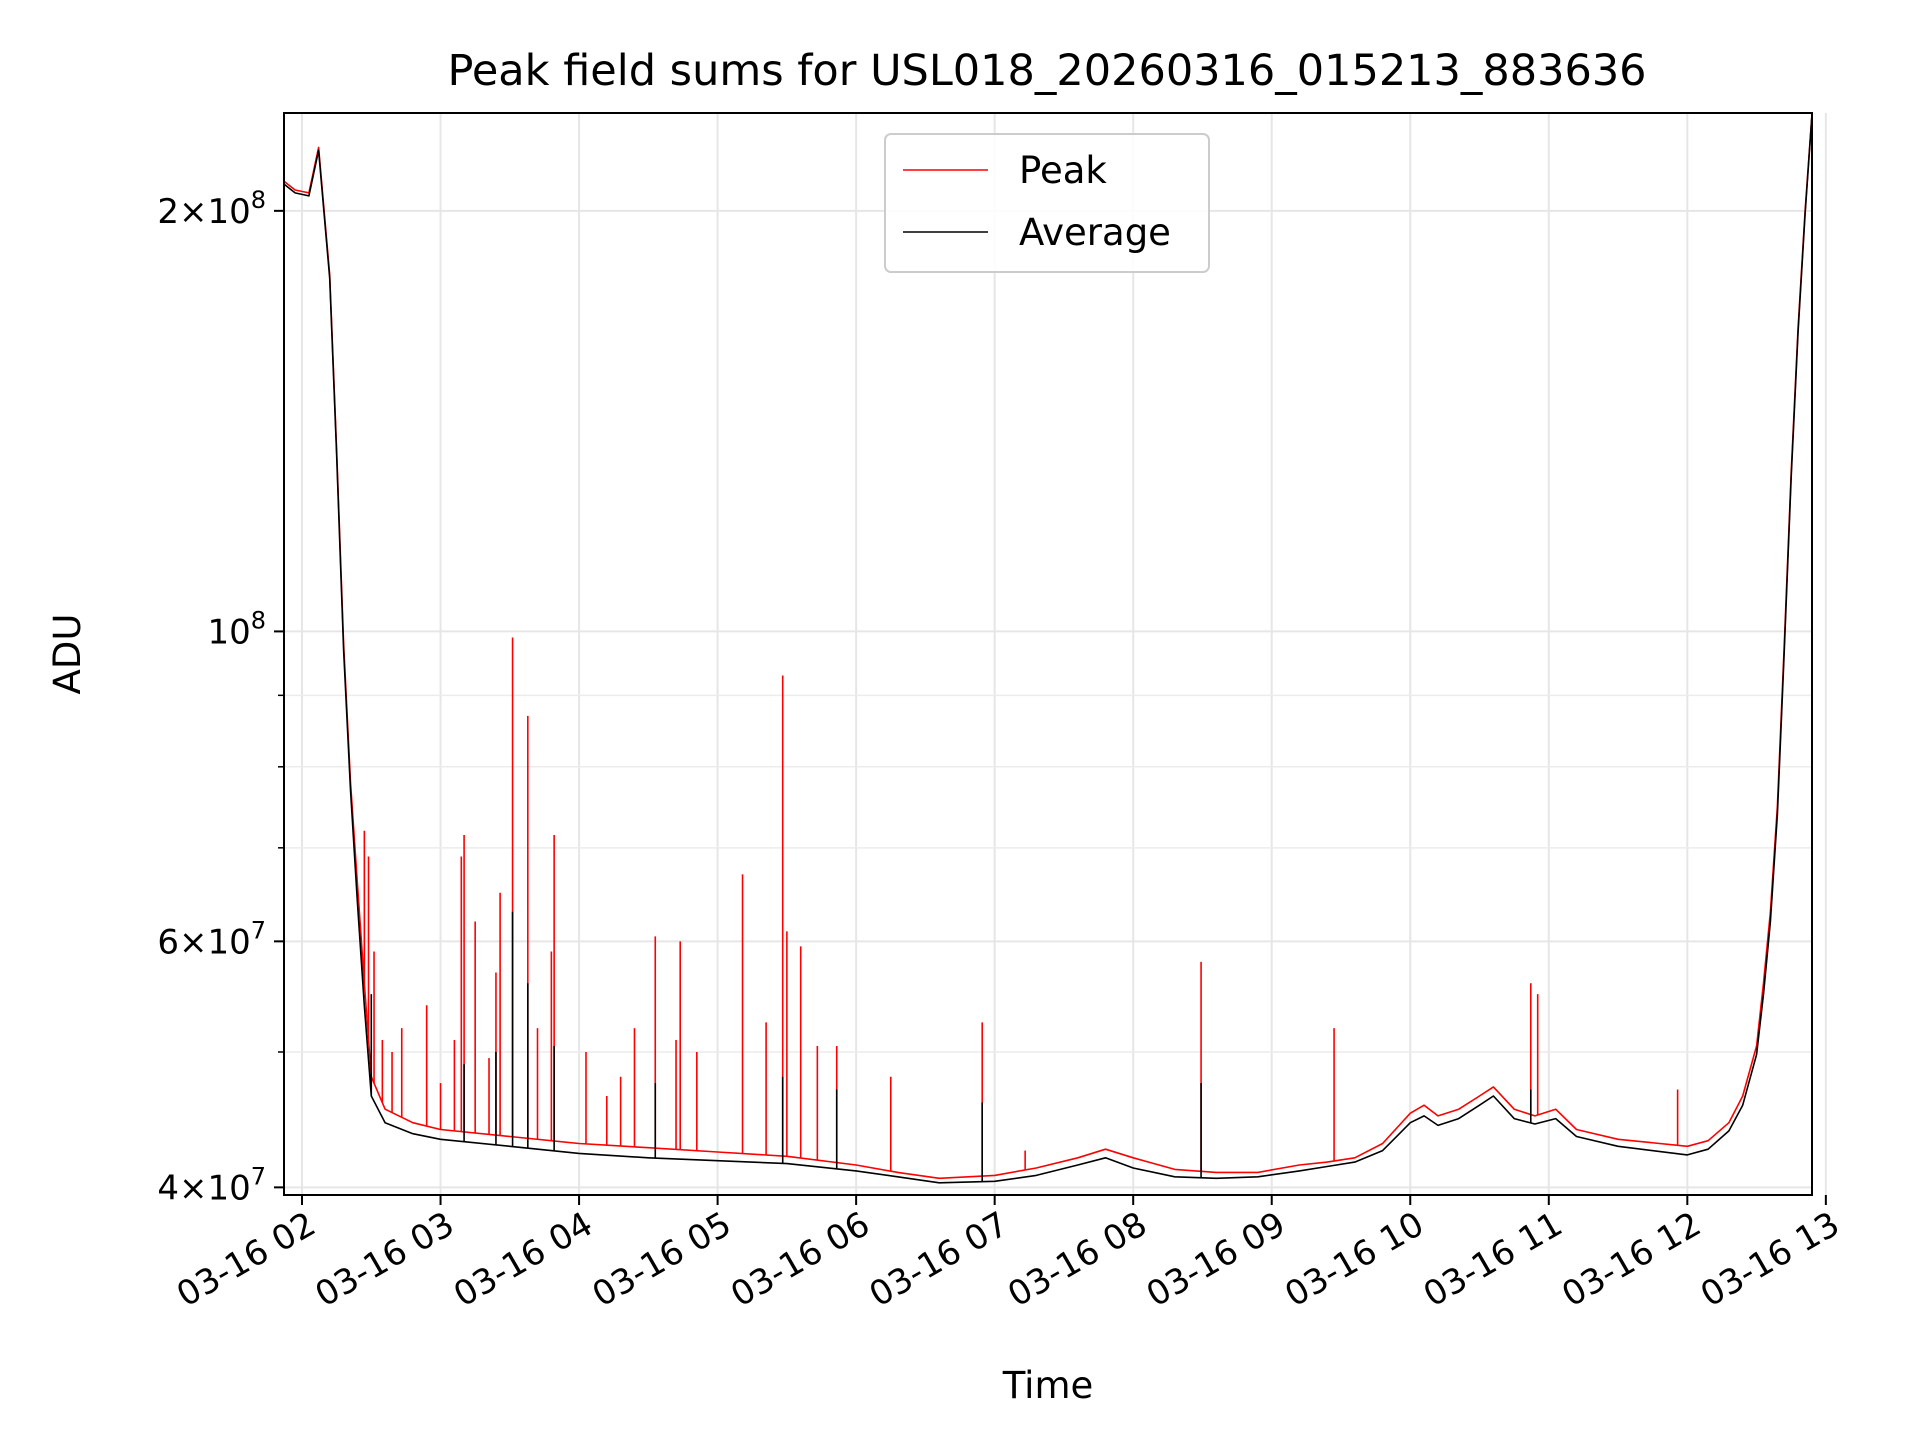 This screenshot has height=1440, width=1920. What do you see at coordinates (1095, 232) in the screenshot?
I see `legend-label-average: Average` at bounding box center [1095, 232].